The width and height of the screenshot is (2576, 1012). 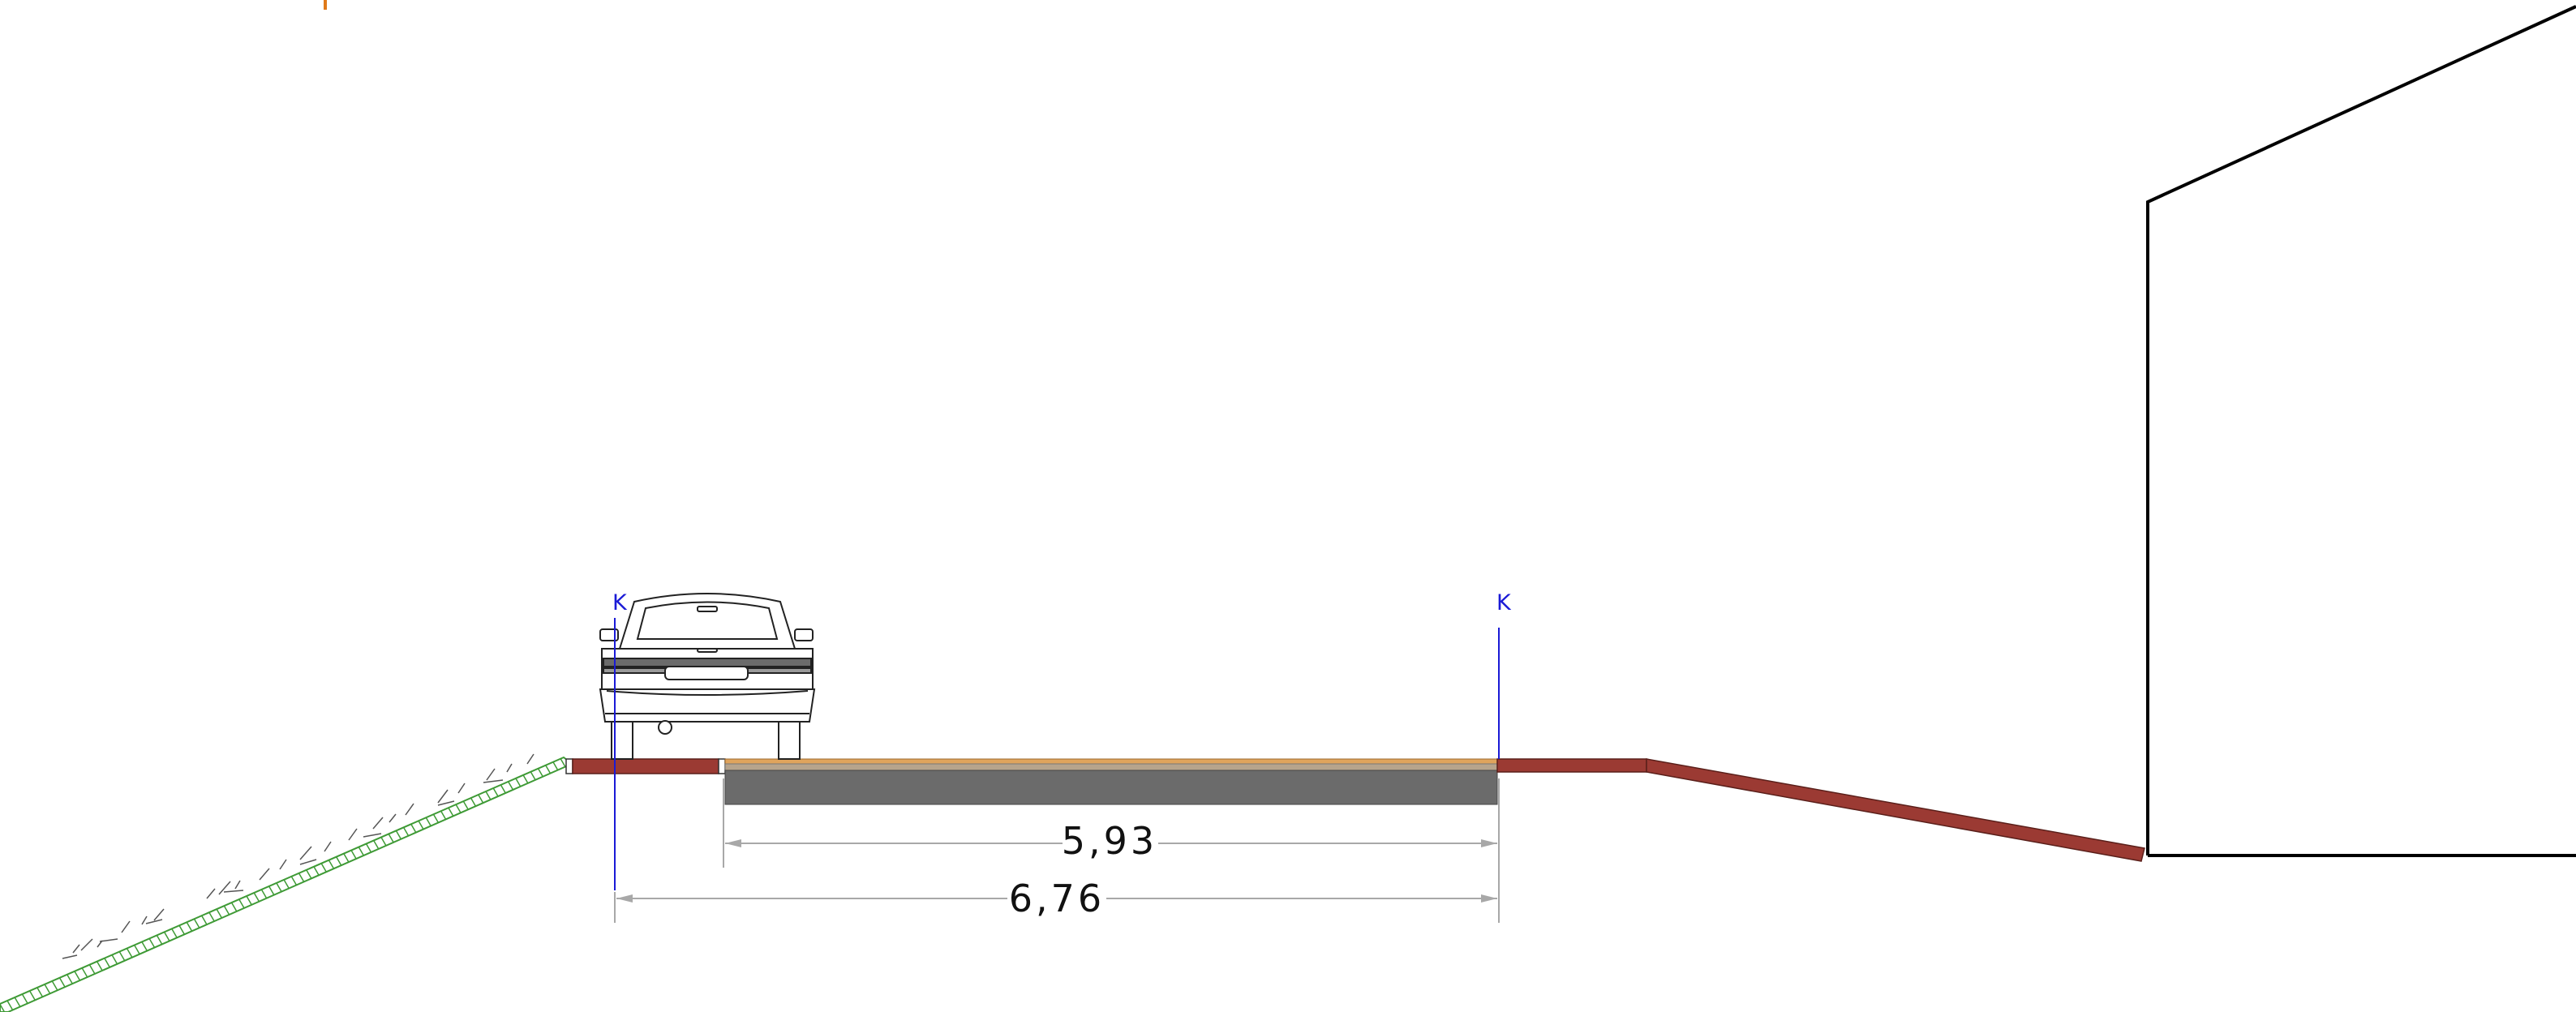 I want to click on grass-slope-icon, so click(x=286, y=883).